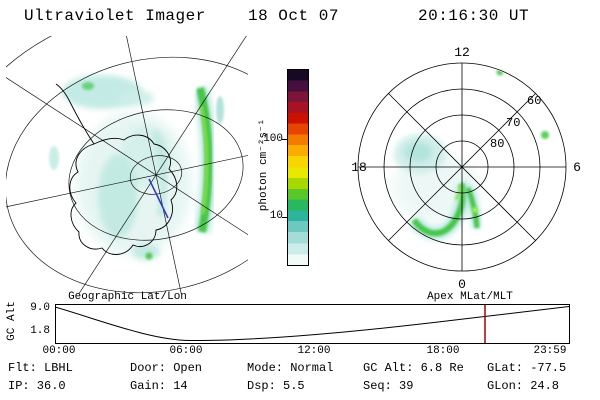  What do you see at coordinates (577, 167) in the screenshot?
I see `mlt-6-label: 6` at bounding box center [577, 167].